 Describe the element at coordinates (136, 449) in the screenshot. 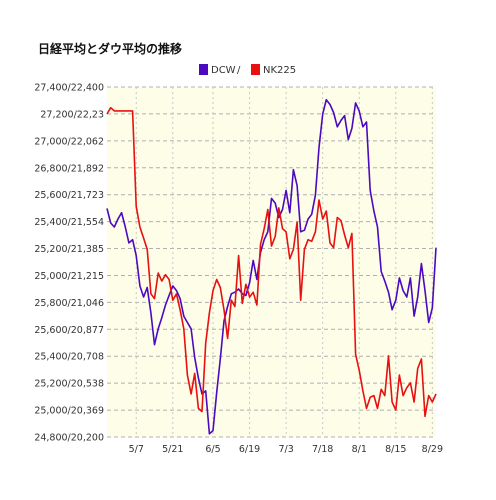

I see `x-tick-label: 5/7` at that location.